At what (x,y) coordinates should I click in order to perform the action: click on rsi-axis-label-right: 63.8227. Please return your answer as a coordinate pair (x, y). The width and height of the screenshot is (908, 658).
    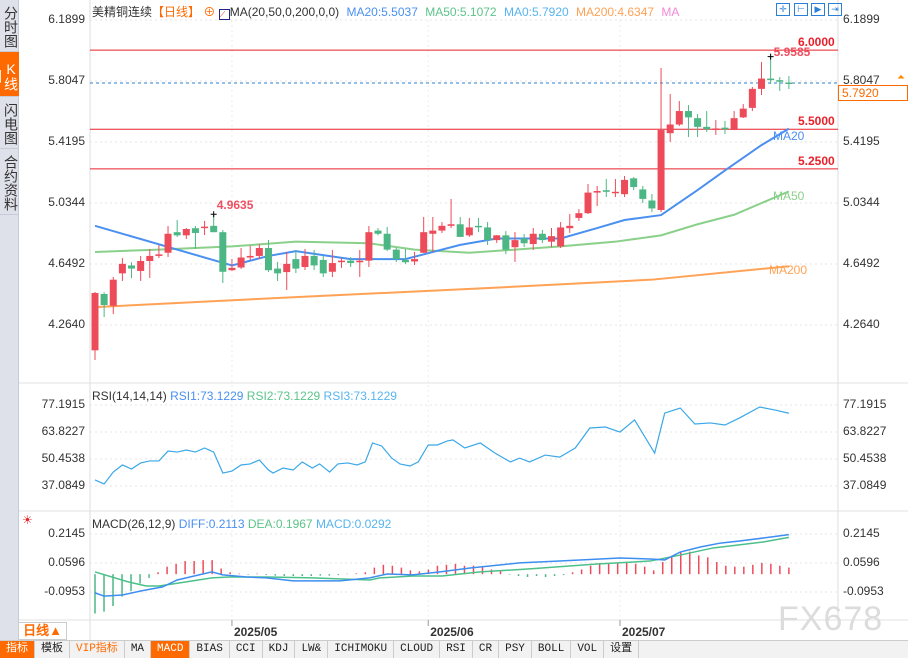
    Looking at the image, I should click on (865, 431).